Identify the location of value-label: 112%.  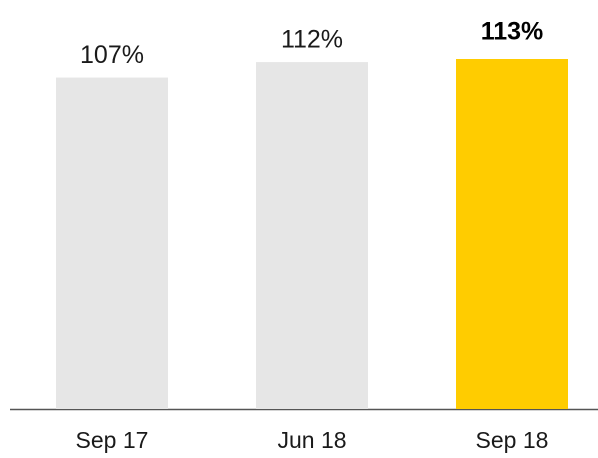
(312, 40).